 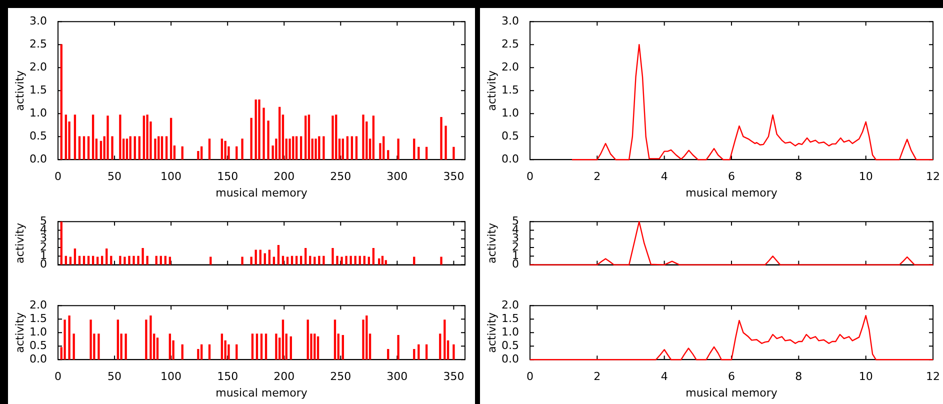 I want to click on x-tick-label: 6, so click(x=731, y=377).